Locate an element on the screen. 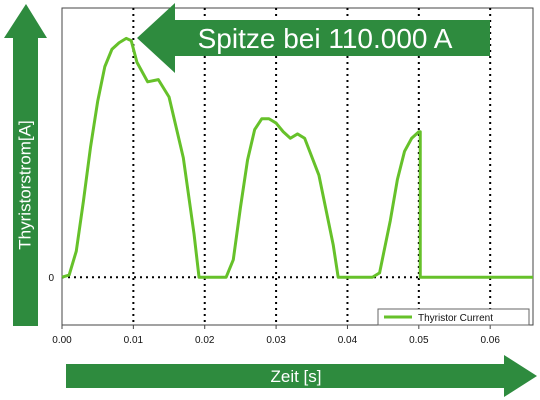  x-tick-label: 0.01 is located at coordinates (134, 340).